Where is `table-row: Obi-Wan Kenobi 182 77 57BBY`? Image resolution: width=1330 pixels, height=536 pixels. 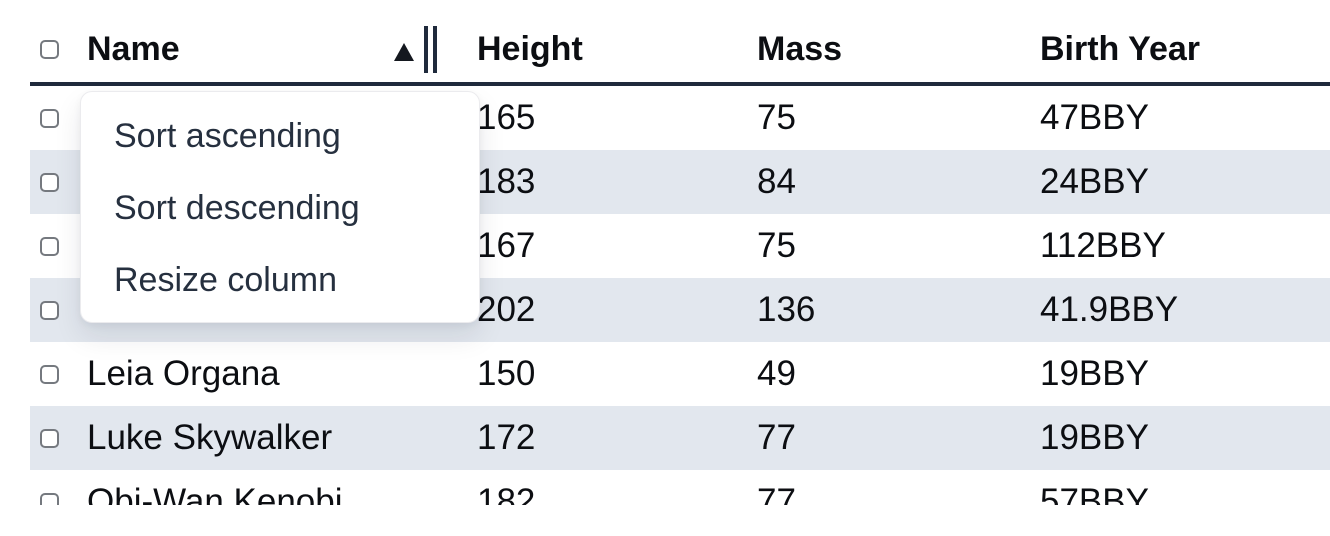
table-row: Obi-Wan Kenobi 182 77 57BBY is located at coordinates (680, 487).